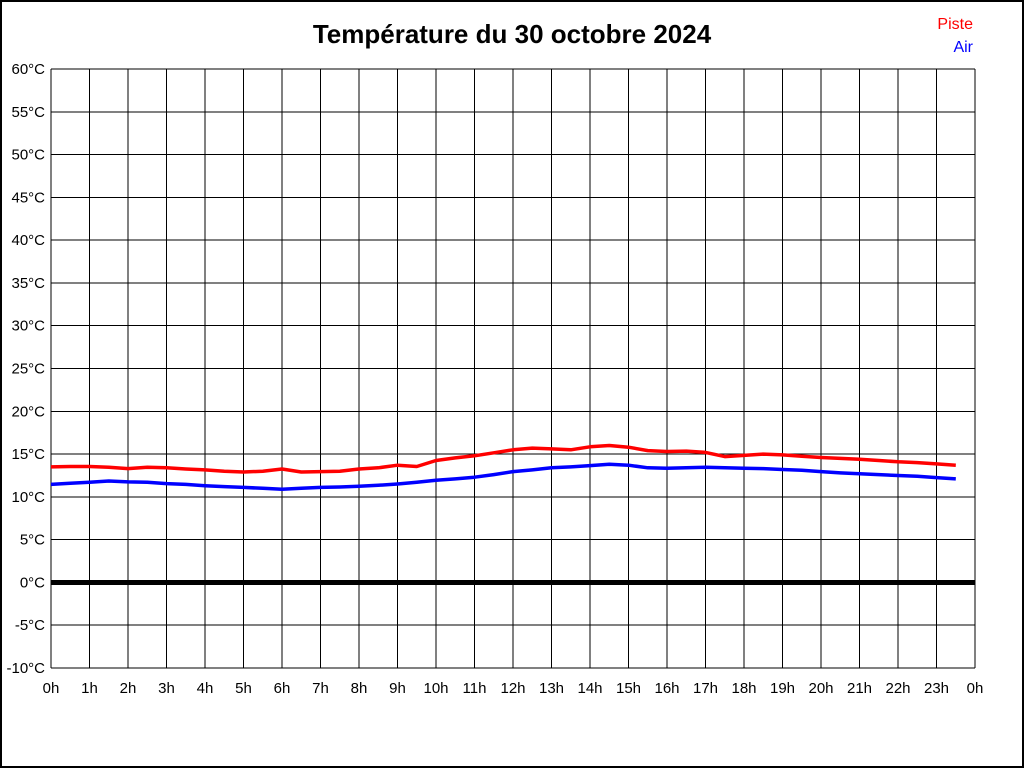  I want to click on y-tick-label: 25°C, so click(28, 369).